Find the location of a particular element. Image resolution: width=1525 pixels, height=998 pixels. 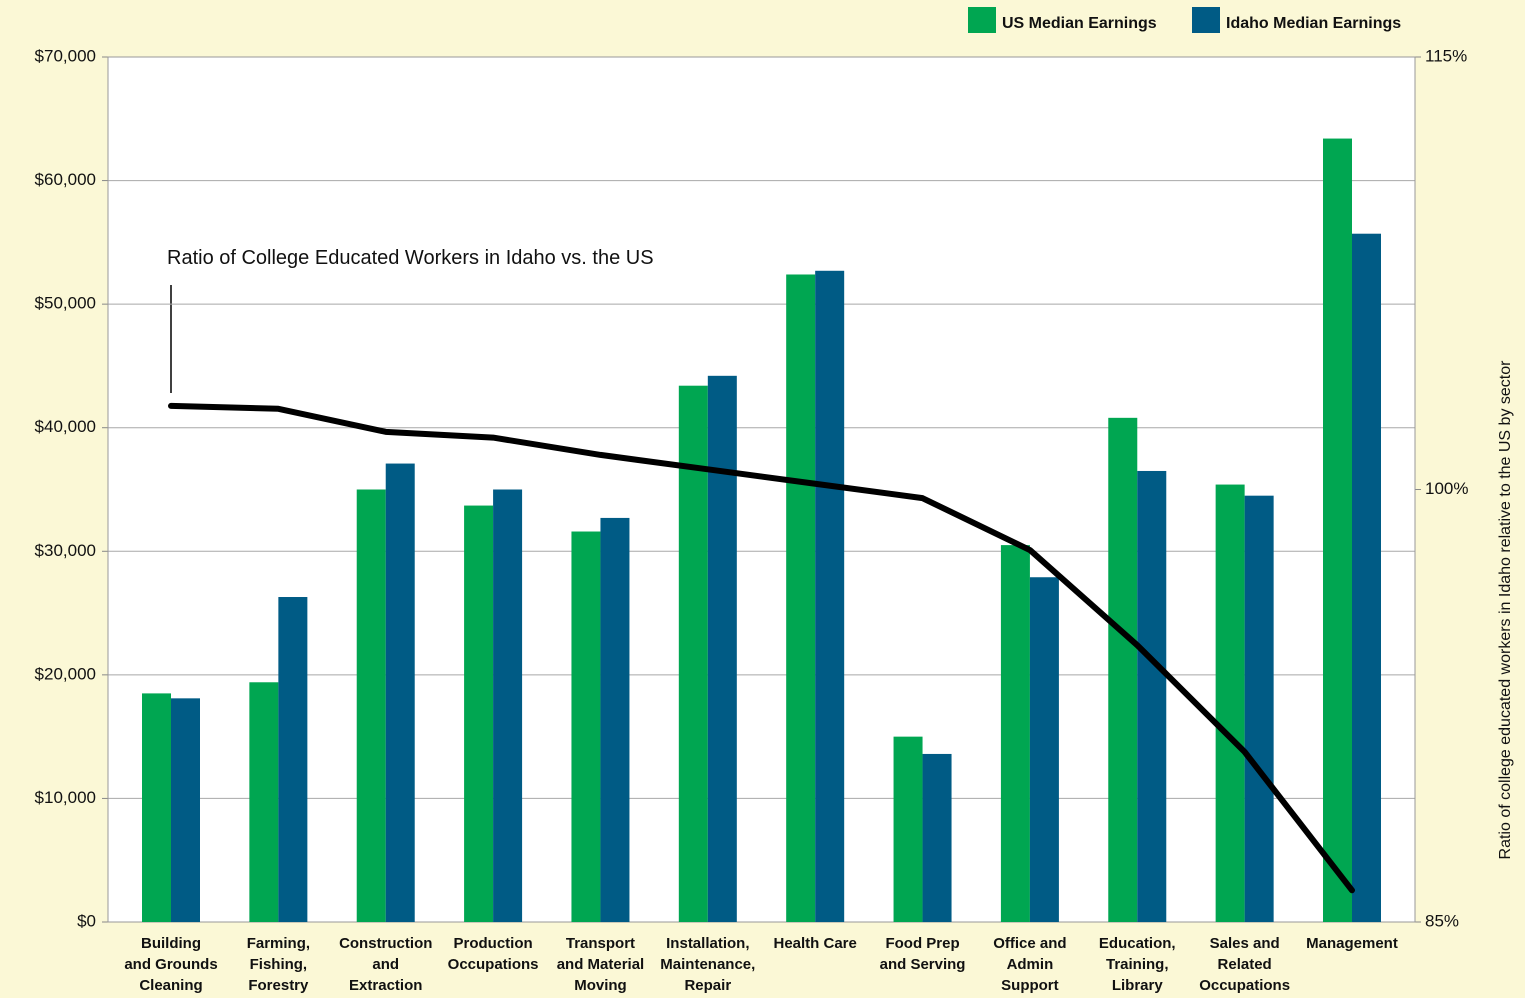

x-tick-label: Office and Admin Support is located at coordinates (1029, 964).